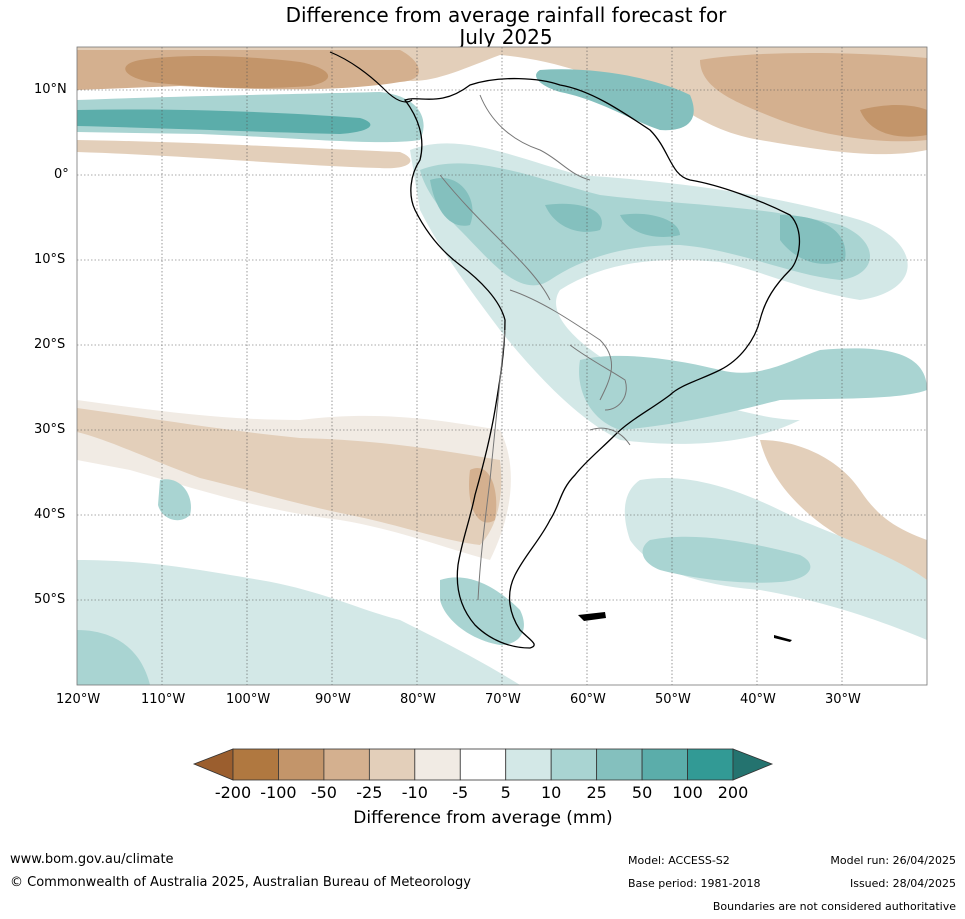  What do you see at coordinates (163, 699) in the screenshot?
I see `lon-label-110w: 110°W` at bounding box center [163, 699].